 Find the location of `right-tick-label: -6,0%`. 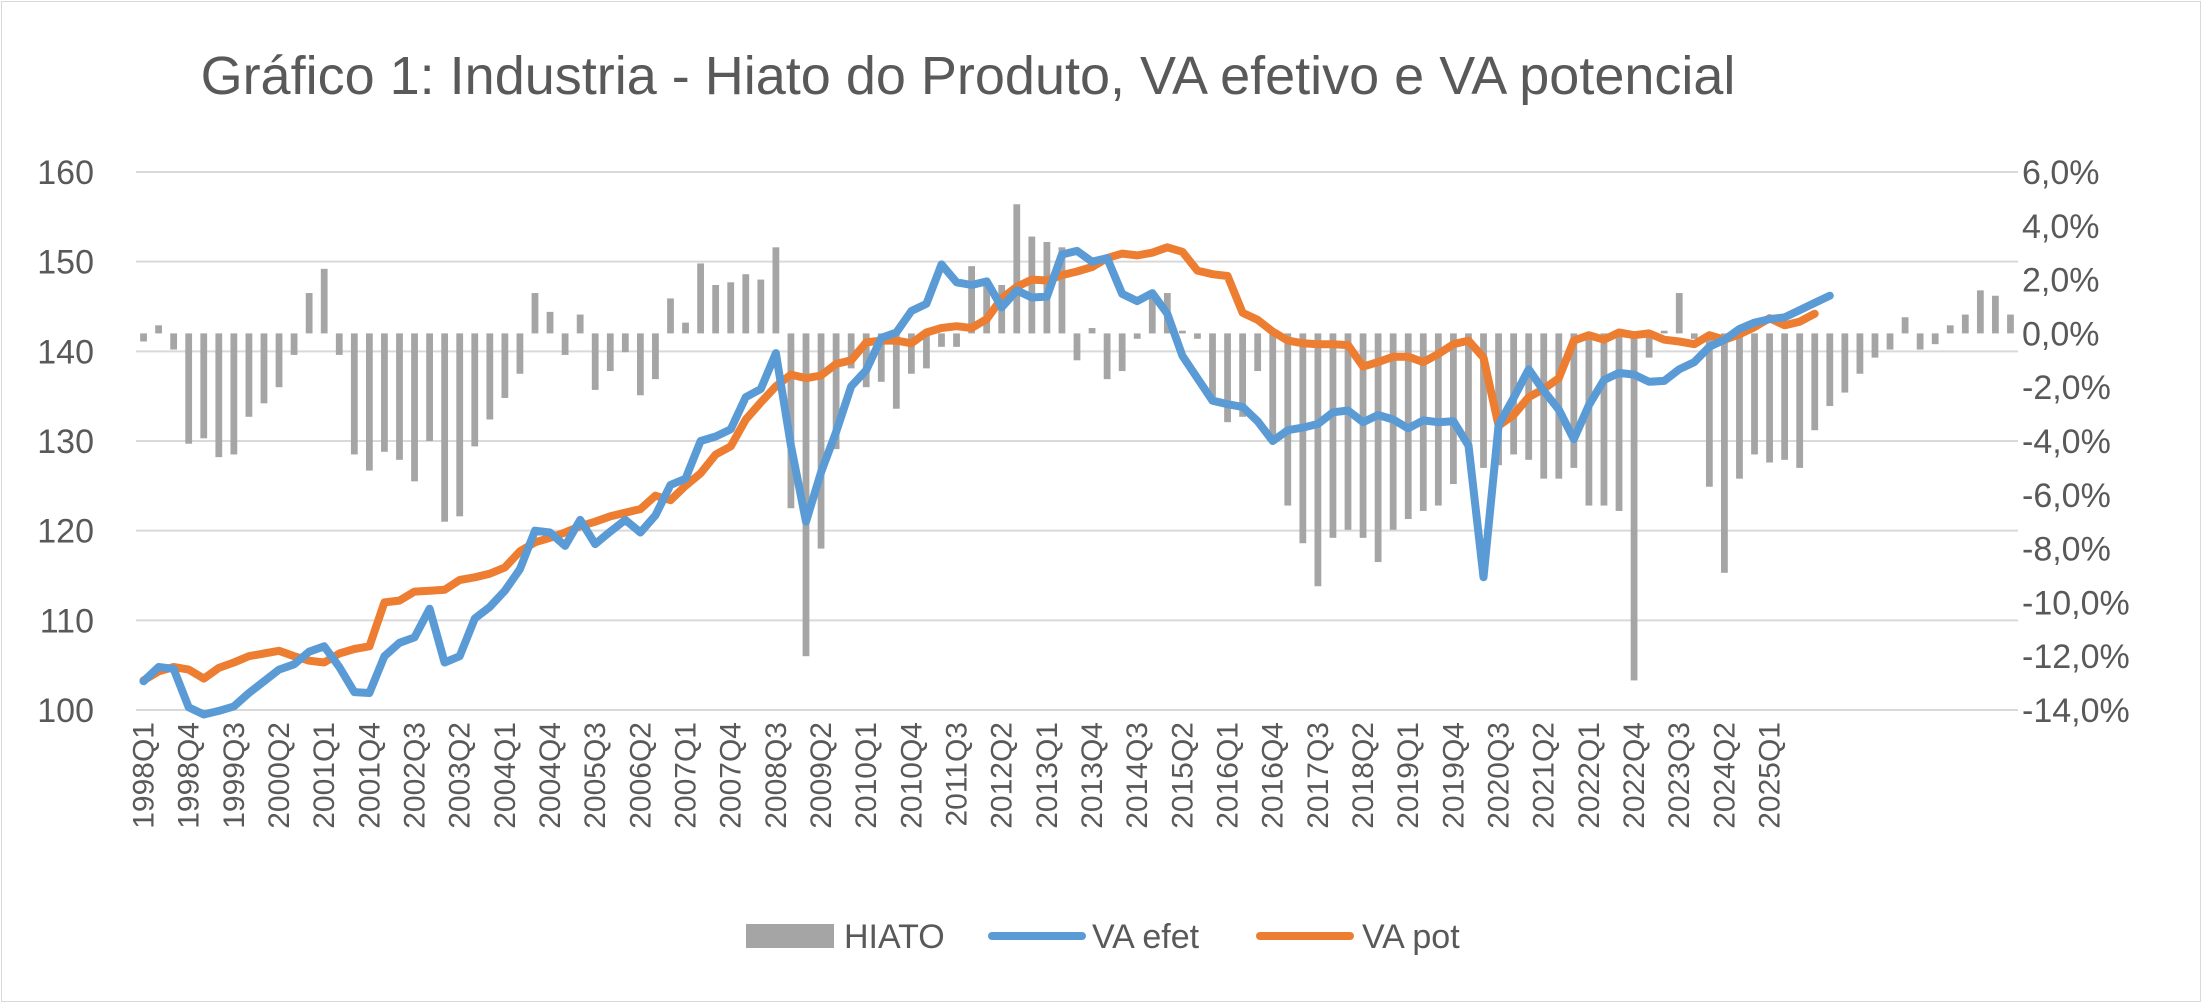

right-tick-label: -6,0% is located at coordinates (2066, 496).